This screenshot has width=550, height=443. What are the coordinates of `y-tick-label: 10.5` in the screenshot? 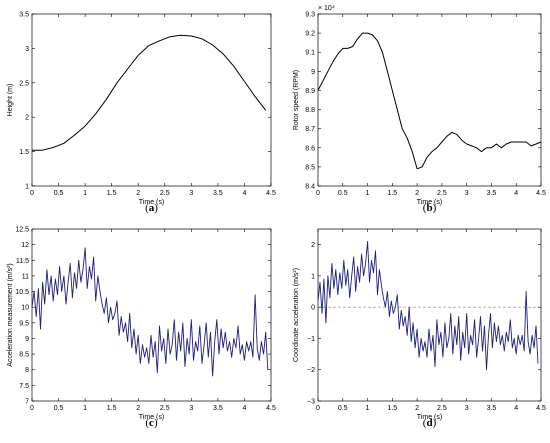 It's located at (22, 292).